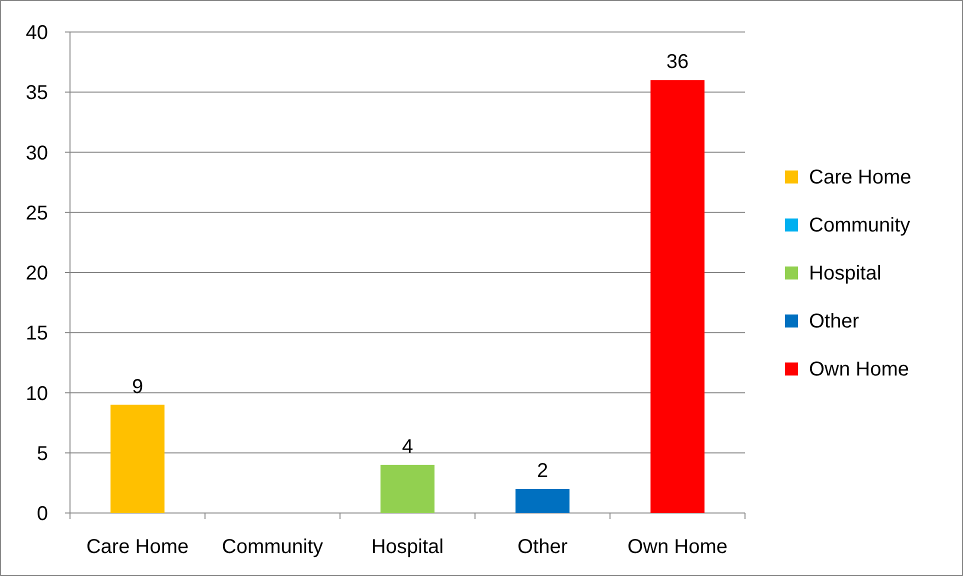 This screenshot has height=576, width=963. I want to click on data-label: 2, so click(542, 471).